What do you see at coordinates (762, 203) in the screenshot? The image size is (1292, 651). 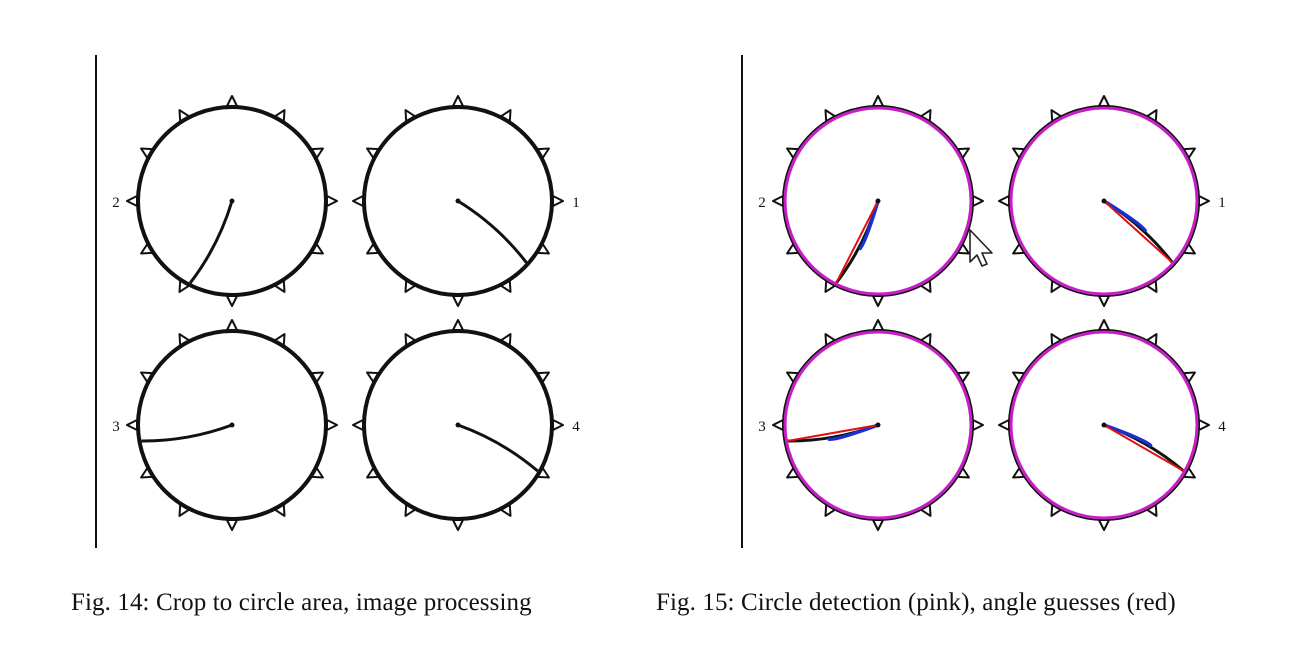 I see `dial-label: 2` at bounding box center [762, 203].